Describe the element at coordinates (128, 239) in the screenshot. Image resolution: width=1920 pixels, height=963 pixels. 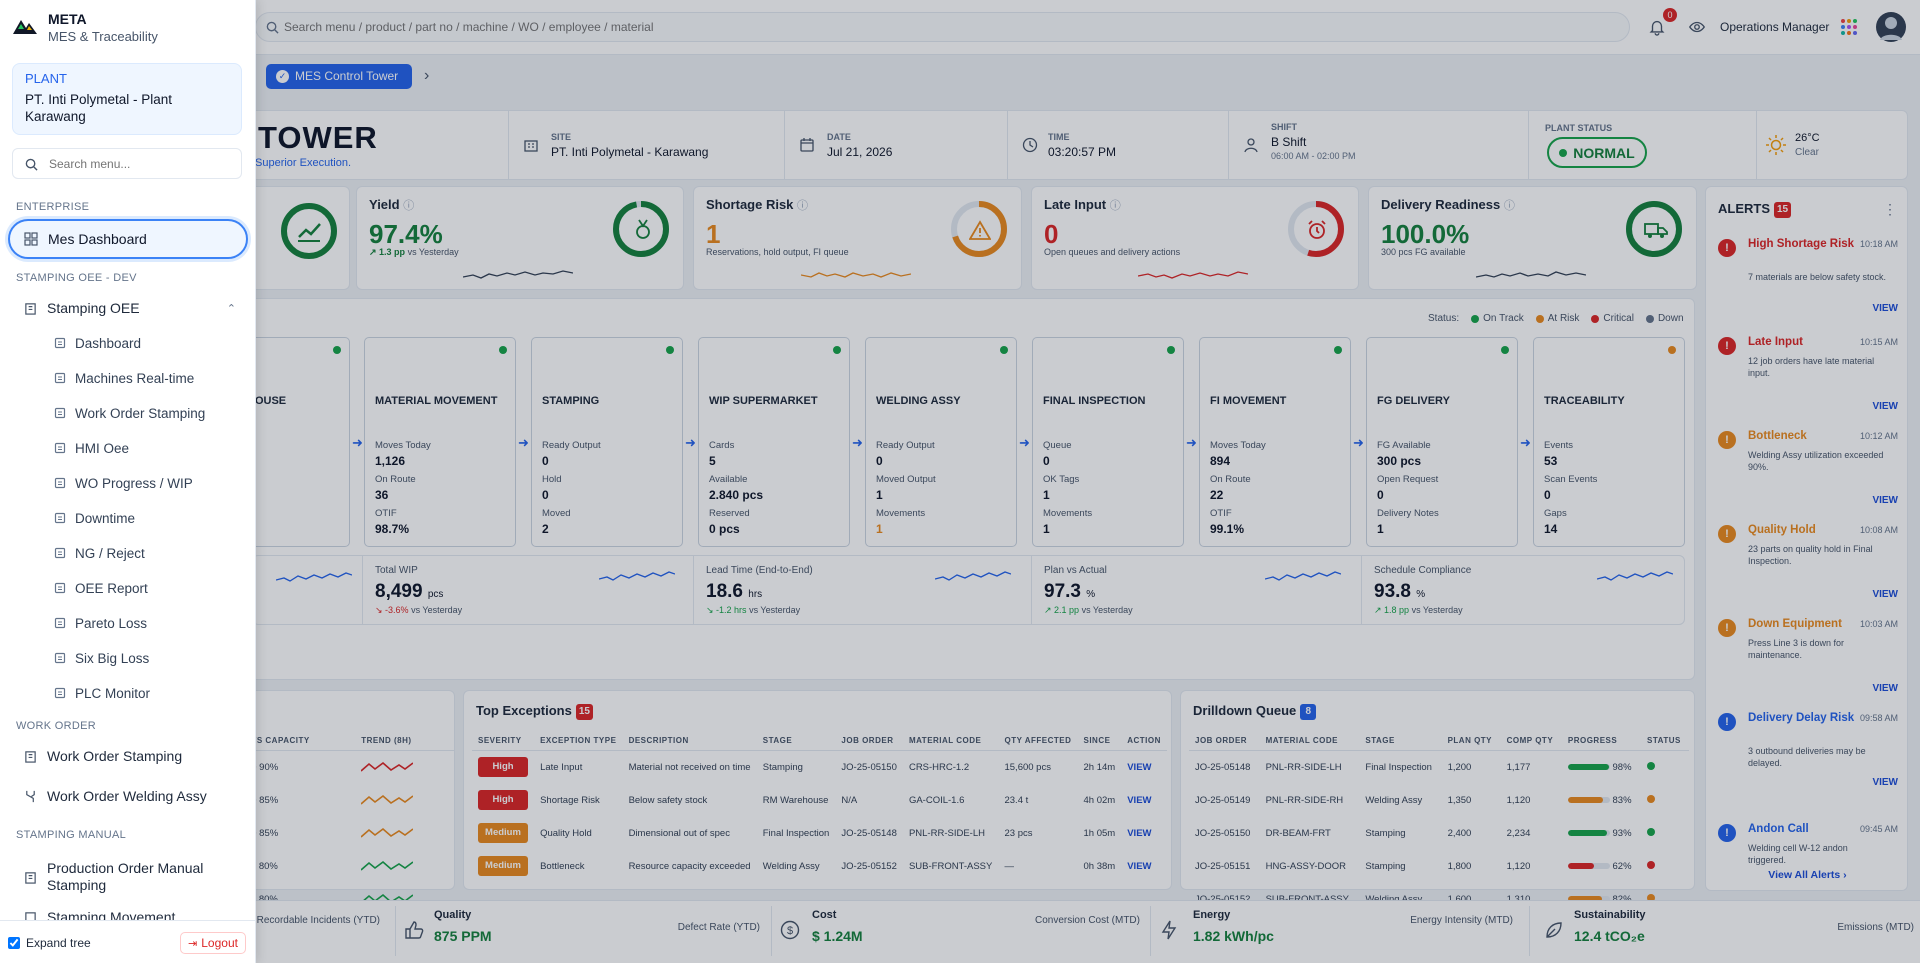
I see `sidebar-item-mes-dashboard: Mes Dashboard` at that location.